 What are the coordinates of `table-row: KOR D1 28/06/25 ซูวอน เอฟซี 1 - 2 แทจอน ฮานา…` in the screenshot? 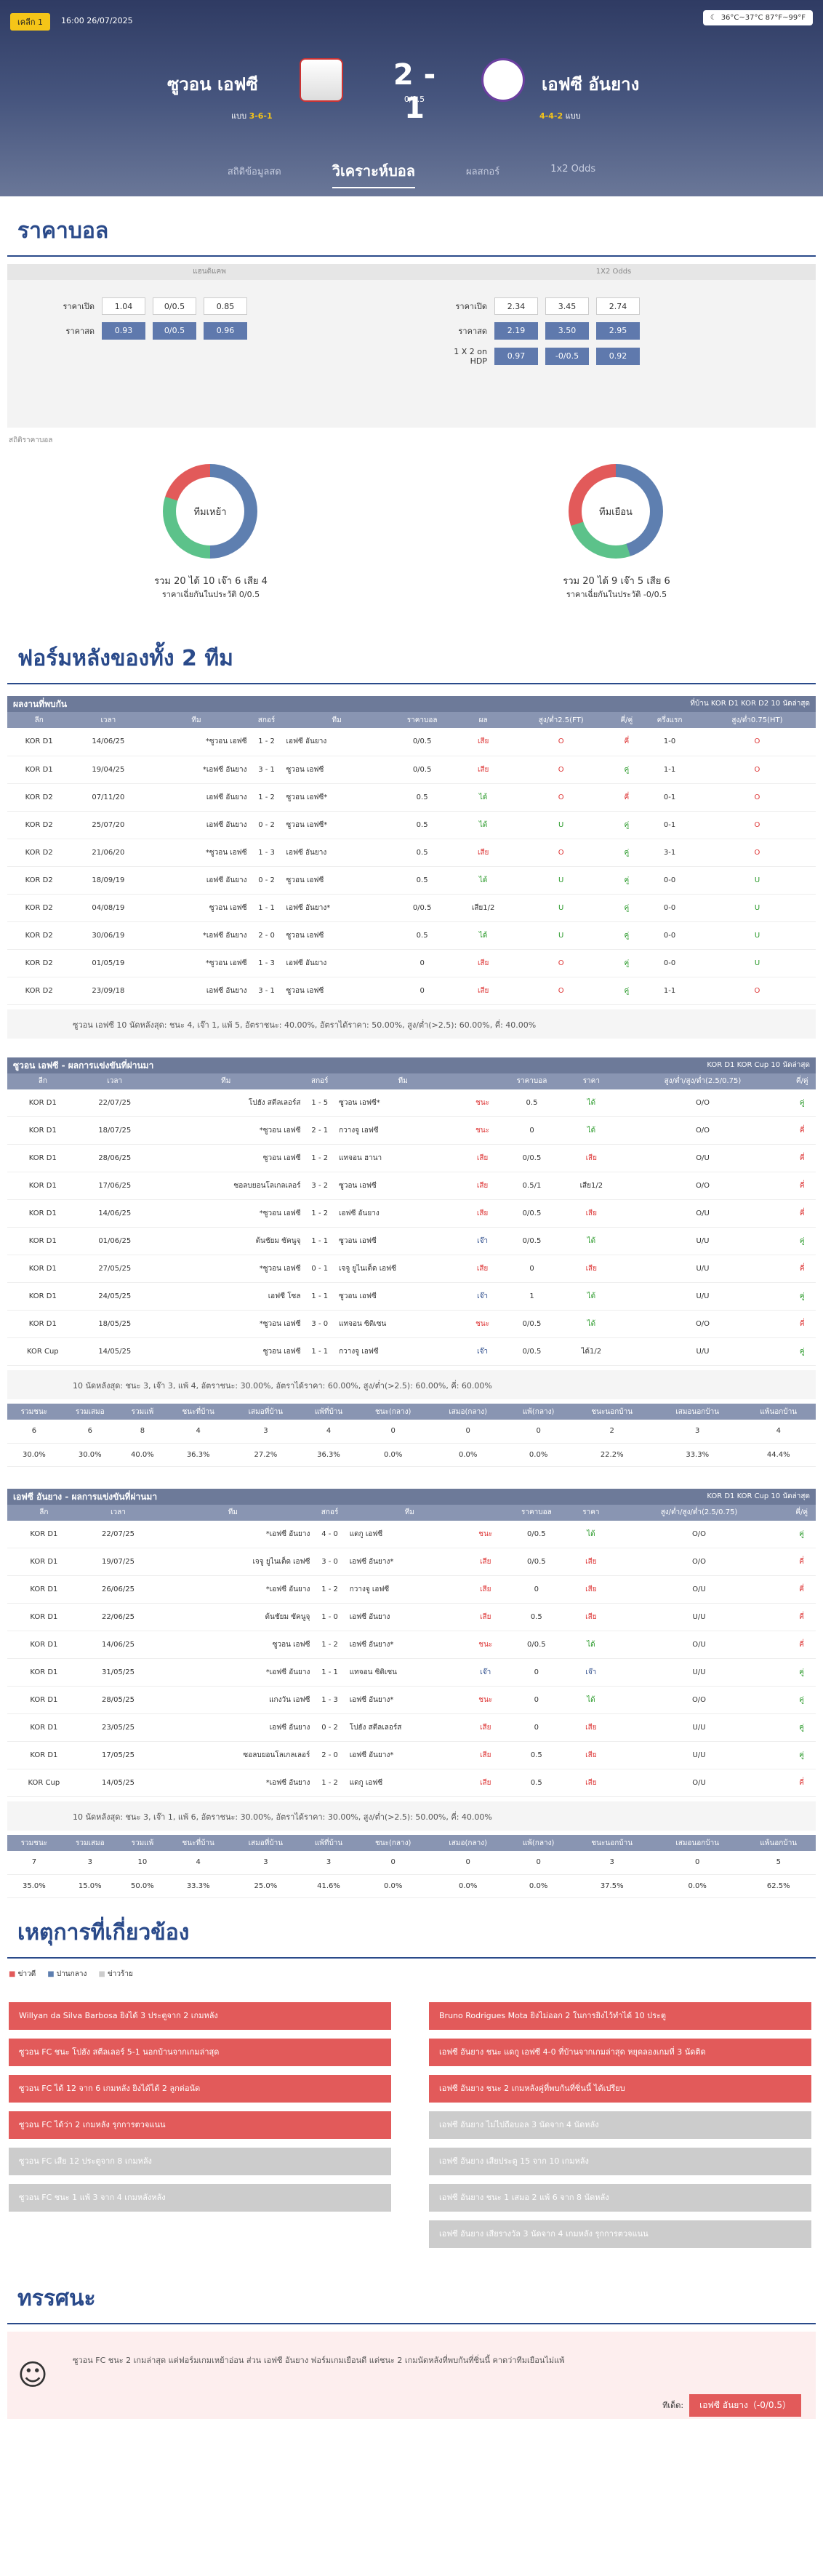 It's located at (411, 1158).